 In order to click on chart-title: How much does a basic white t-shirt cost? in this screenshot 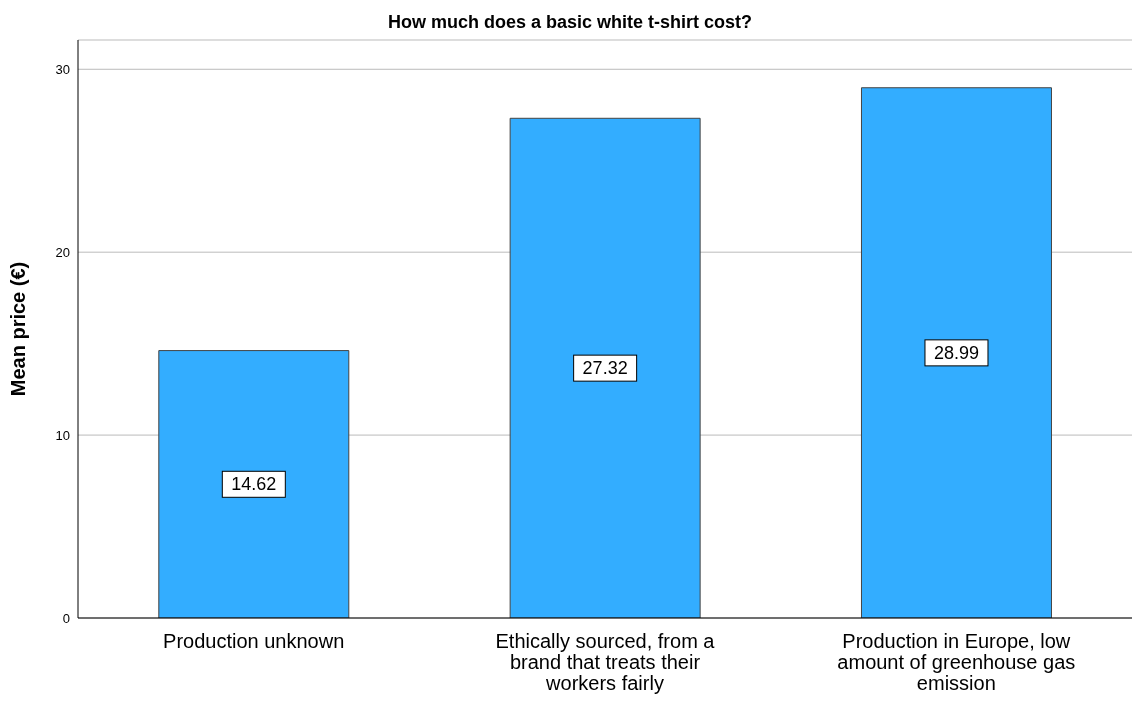, I will do `click(570, 22)`.